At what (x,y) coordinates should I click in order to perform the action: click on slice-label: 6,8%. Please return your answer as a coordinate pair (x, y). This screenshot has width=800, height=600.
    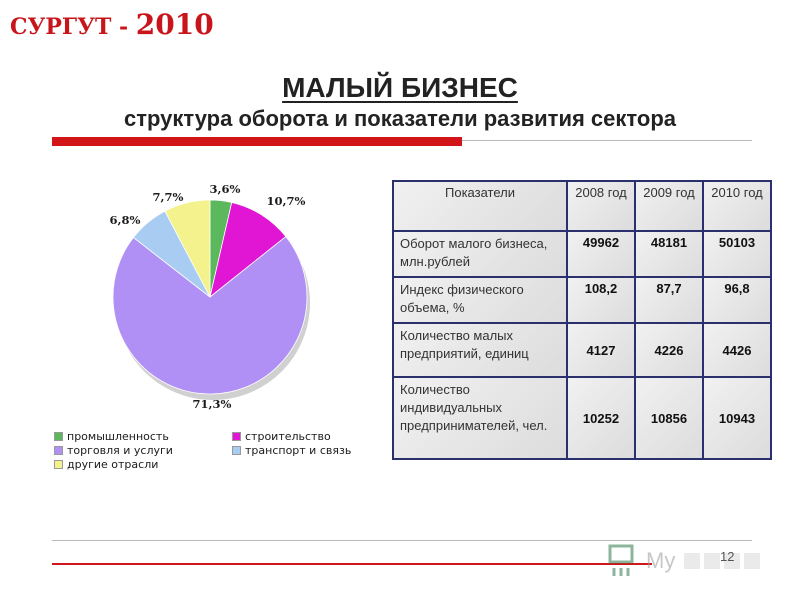
    Looking at the image, I should click on (125, 220).